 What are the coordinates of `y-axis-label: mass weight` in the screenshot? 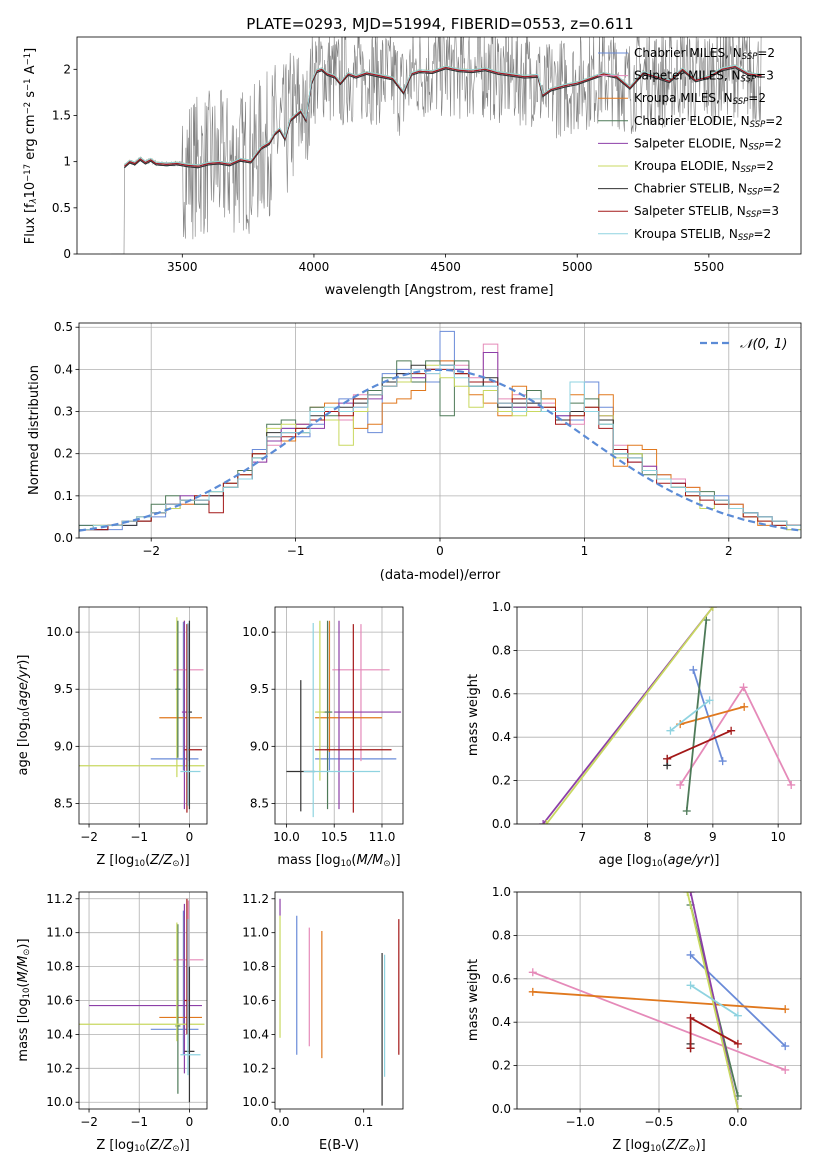 It's located at (473, 715).